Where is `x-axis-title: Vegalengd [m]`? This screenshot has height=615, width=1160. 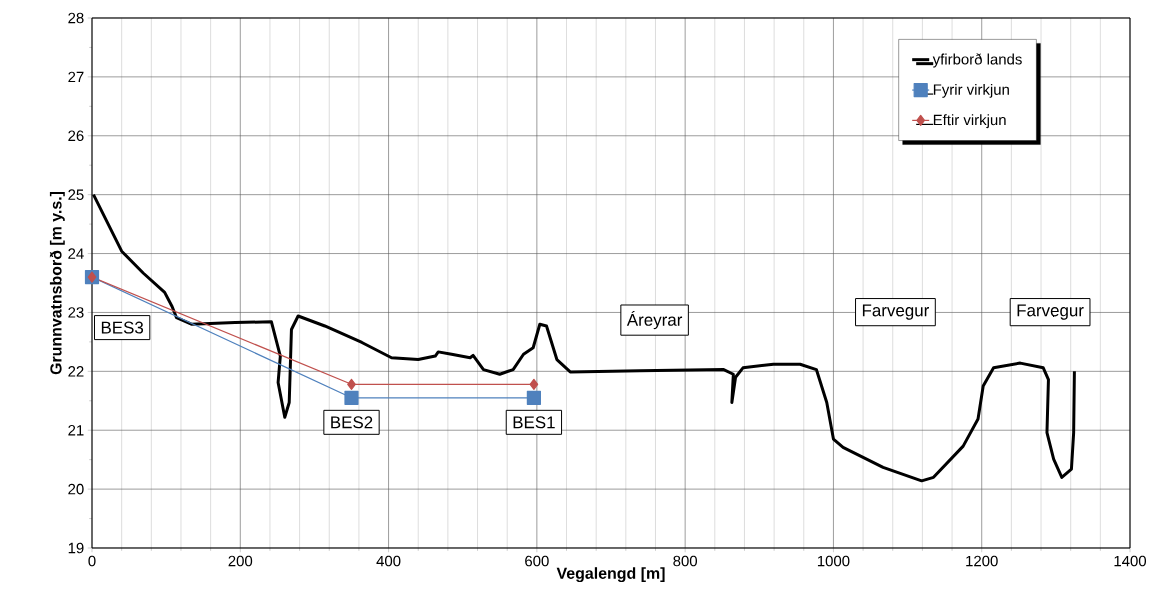 x-axis-title: Vegalengd [m] is located at coordinates (610, 575).